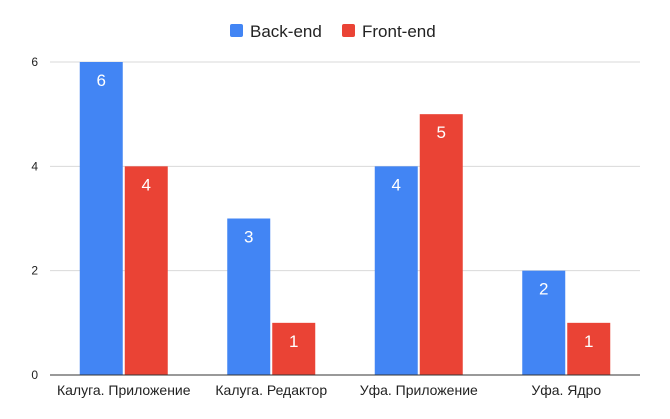 The height and width of the screenshot is (419, 670). Describe the element at coordinates (34, 62) in the screenshot. I see `y-tick-label: 6` at that location.